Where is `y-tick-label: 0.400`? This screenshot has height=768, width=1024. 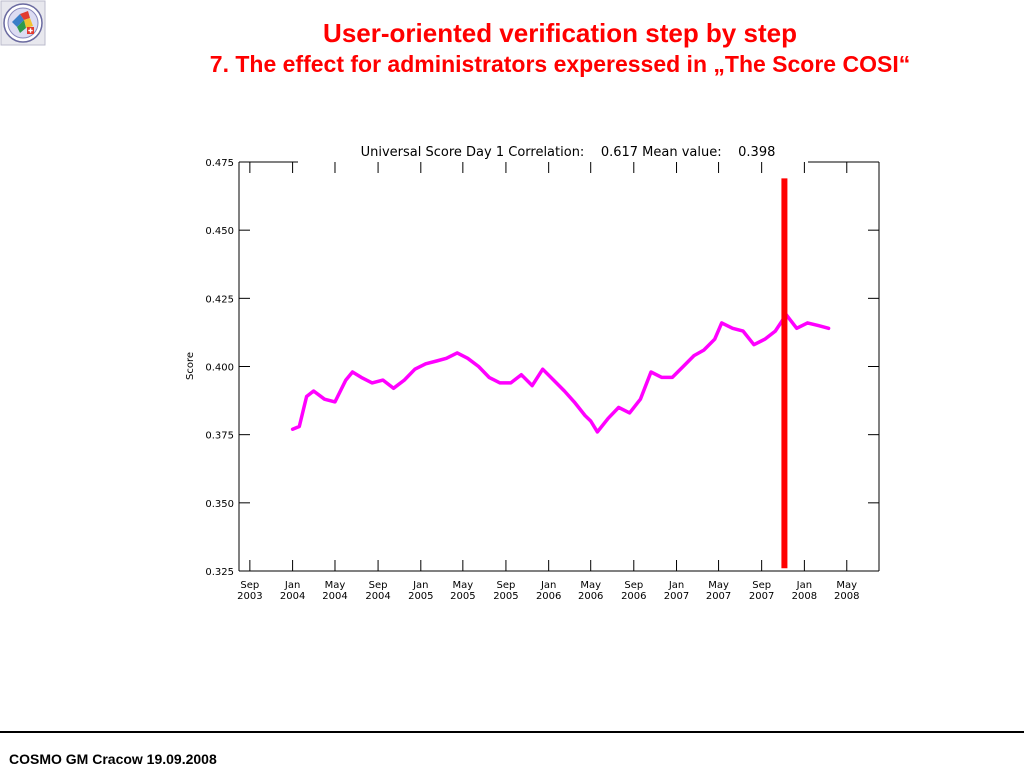 y-tick-label: 0.400 is located at coordinates (219, 368).